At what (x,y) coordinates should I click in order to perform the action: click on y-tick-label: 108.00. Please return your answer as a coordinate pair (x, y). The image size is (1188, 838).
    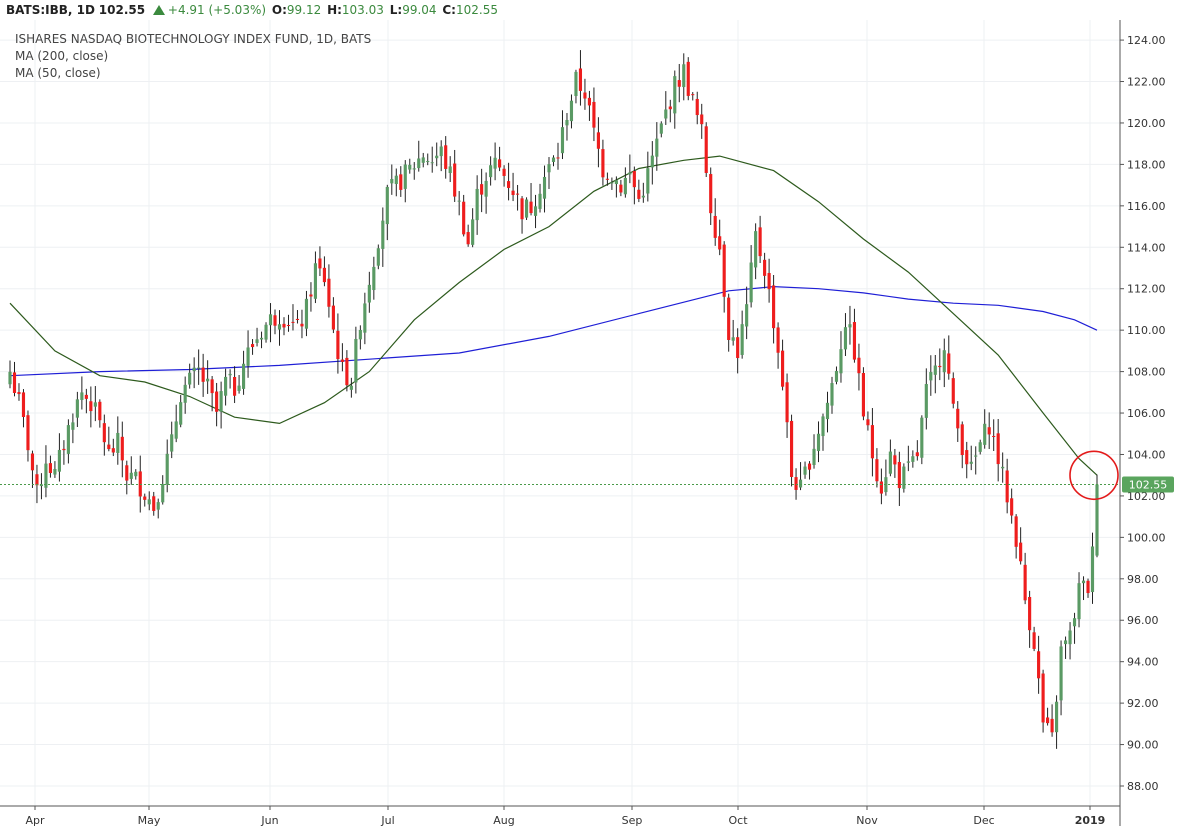
    Looking at the image, I should click on (1146, 372).